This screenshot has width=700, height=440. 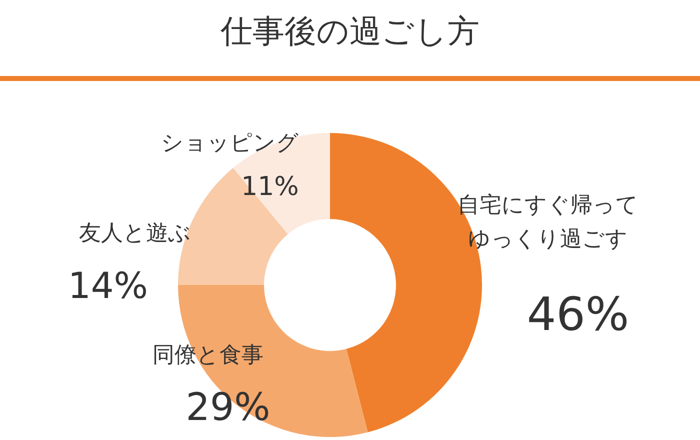 What do you see at coordinates (350, 31) in the screenshot?
I see `chart-title: 仕事後の過ごし方` at bounding box center [350, 31].